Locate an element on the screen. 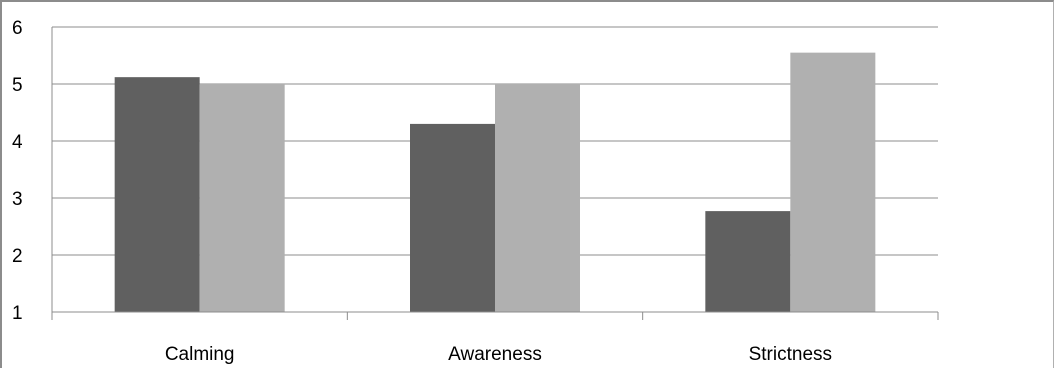  y-tick-label-6: 6 is located at coordinates (17, 28).